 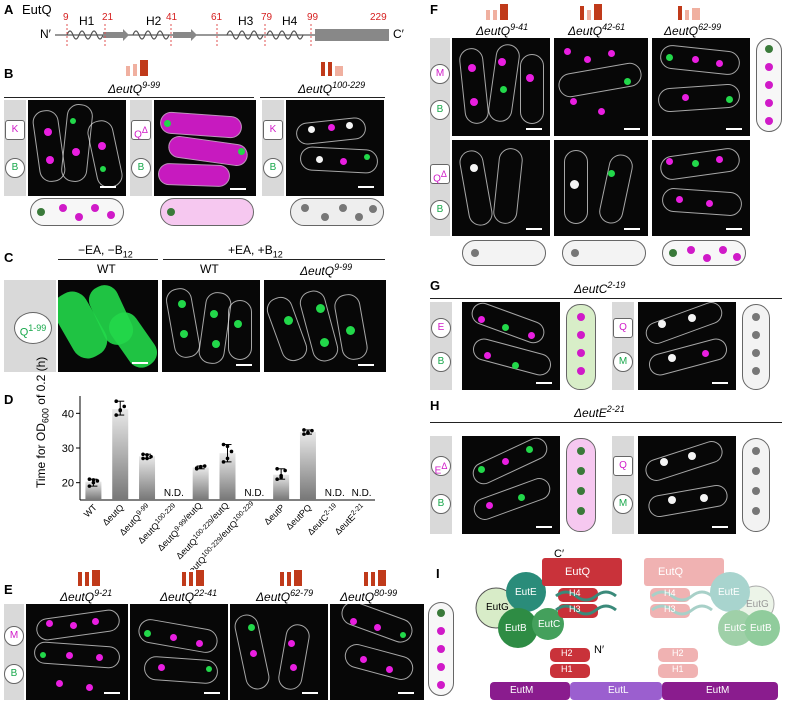 I want to click on n-terminus-i: N′, so click(x=599, y=650).